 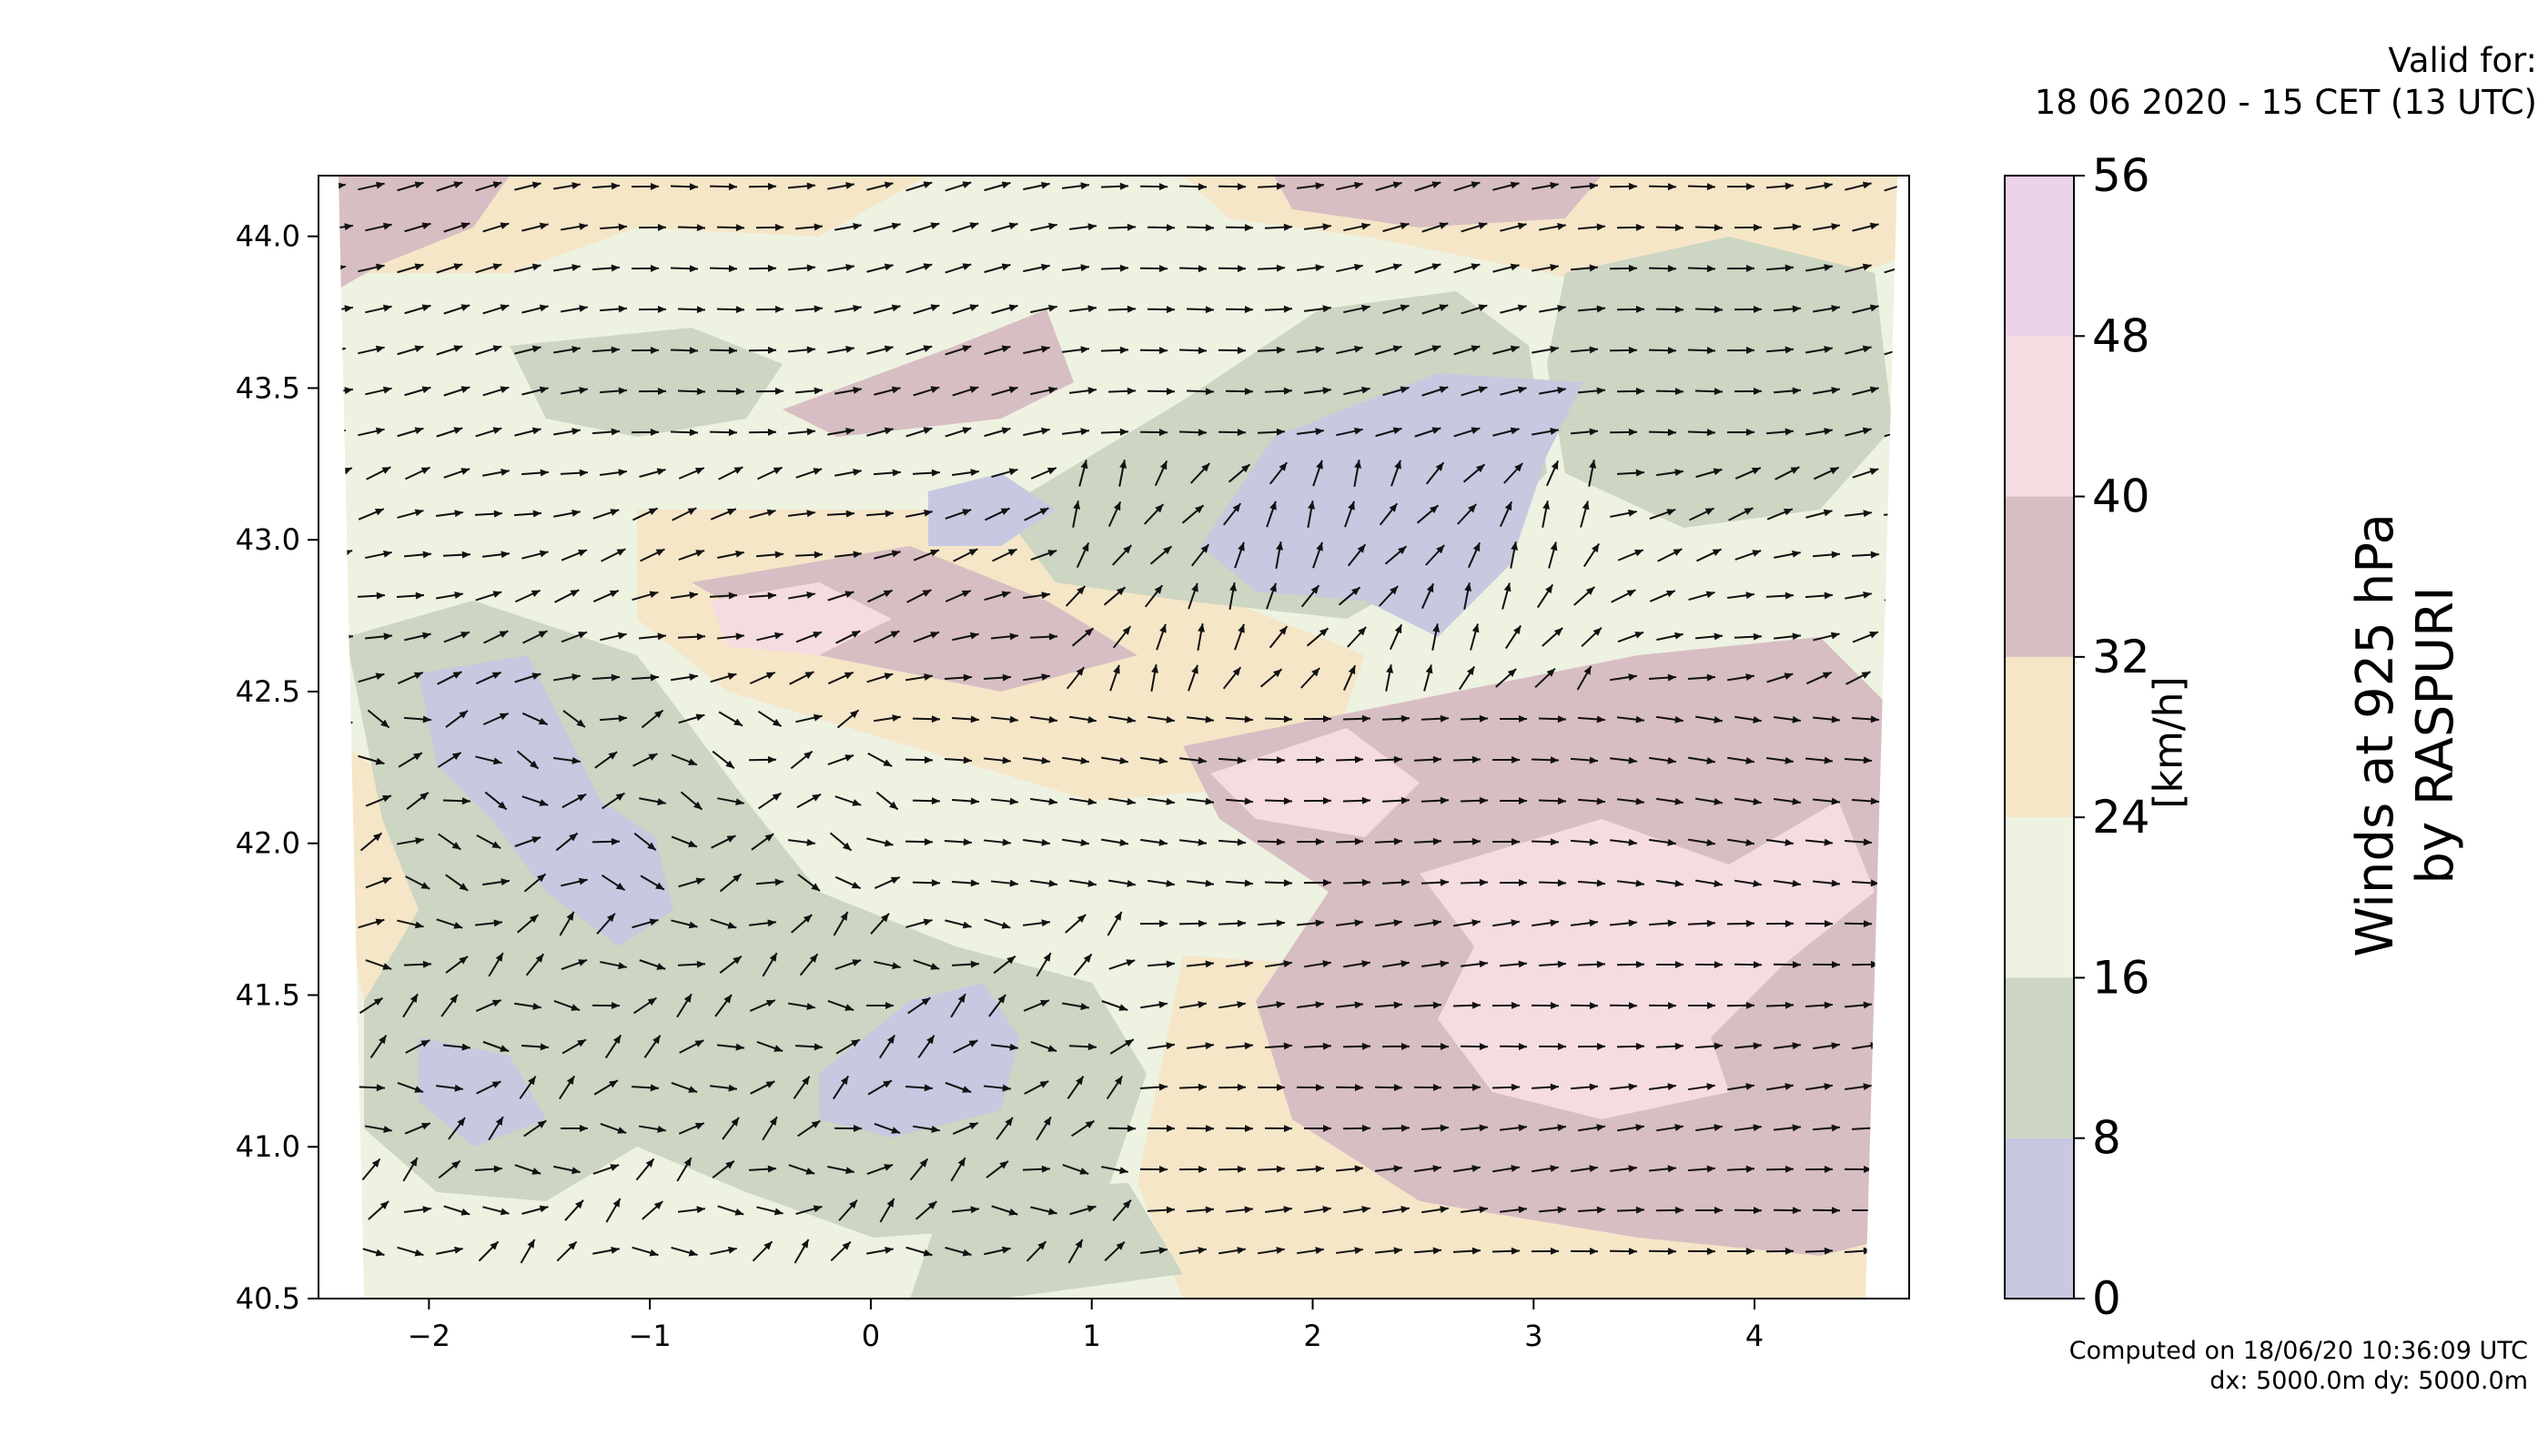 I want to click on valid-time-block: Valid for: 18 06 2020 - 15 CET (13 UTC), so click(x=2286, y=82).